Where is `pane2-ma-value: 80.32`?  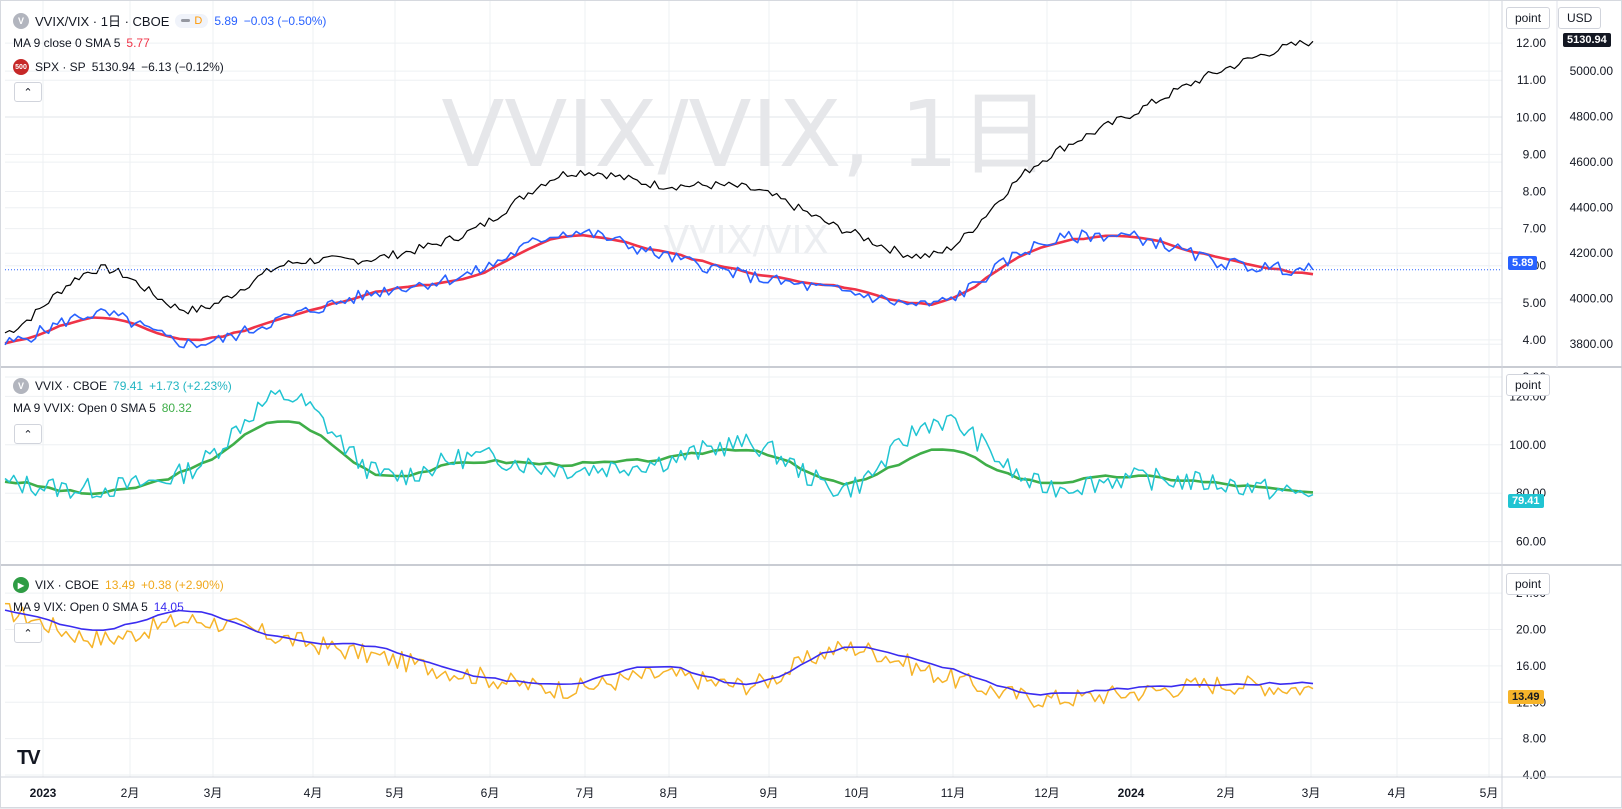
pane2-ma-value: 80.32 is located at coordinates (176, 408).